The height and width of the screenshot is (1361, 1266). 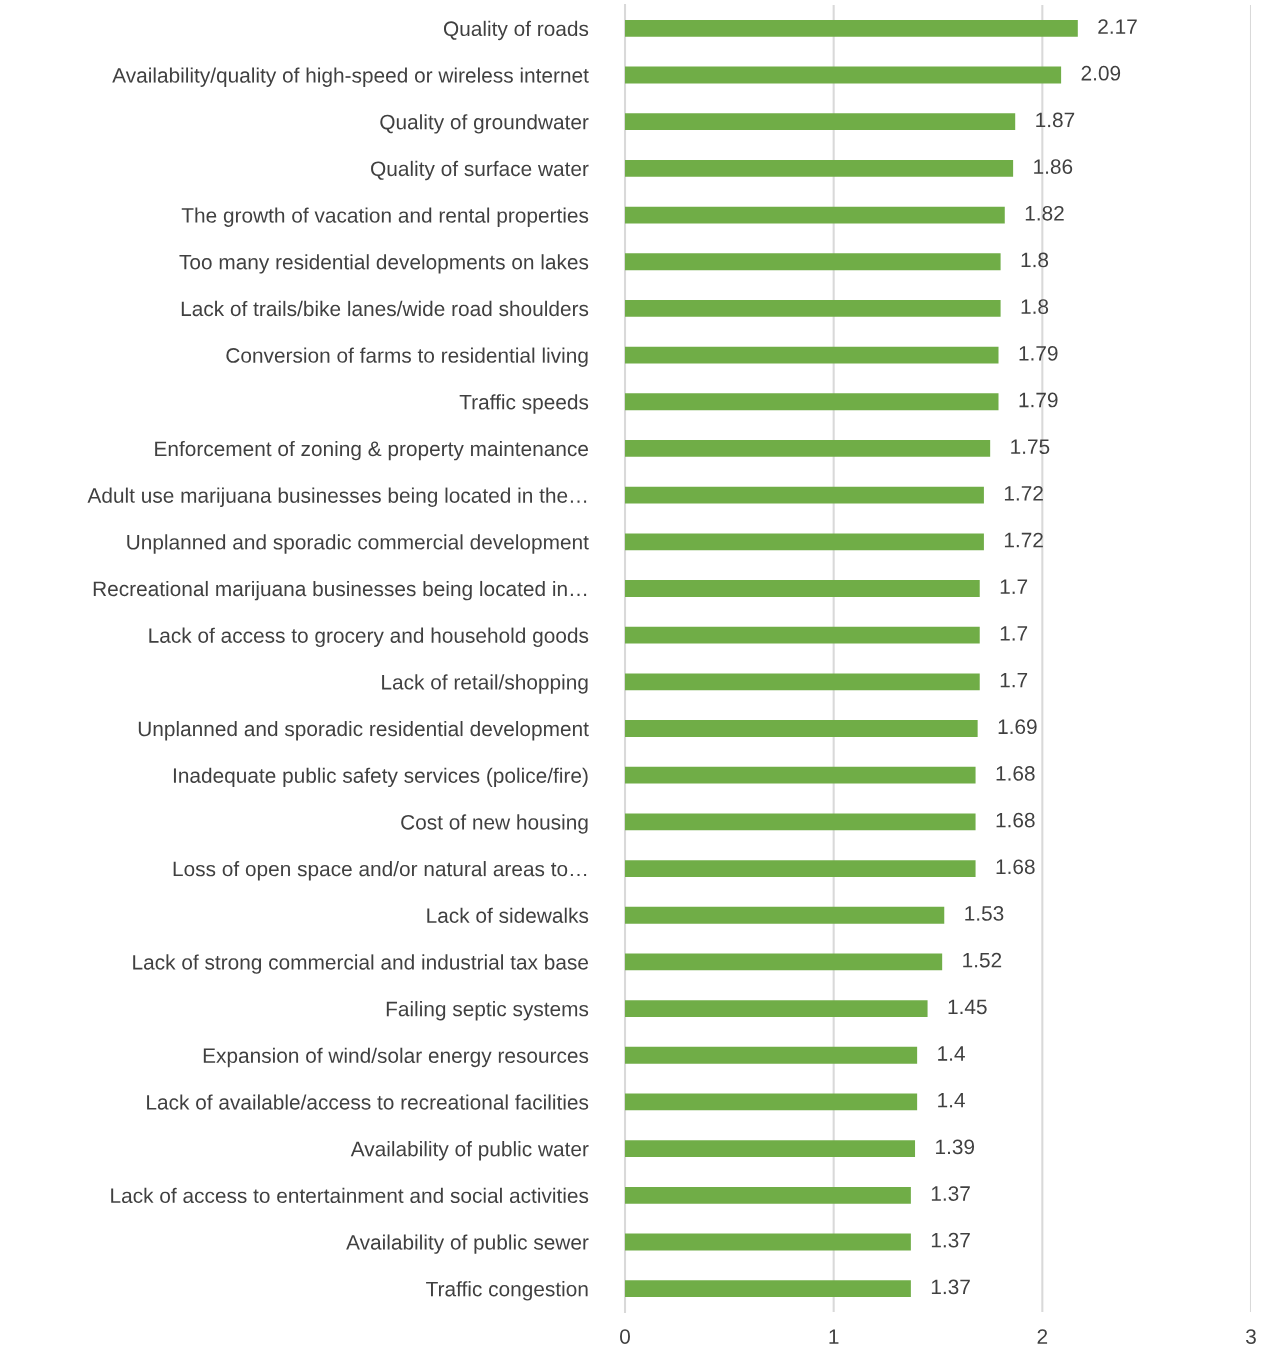 What do you see at coordinates (371, 450) in the screenshot?
I see `y-tick-label: Enforcement of zoning & property maintenance` at bounding box center [371, 450].